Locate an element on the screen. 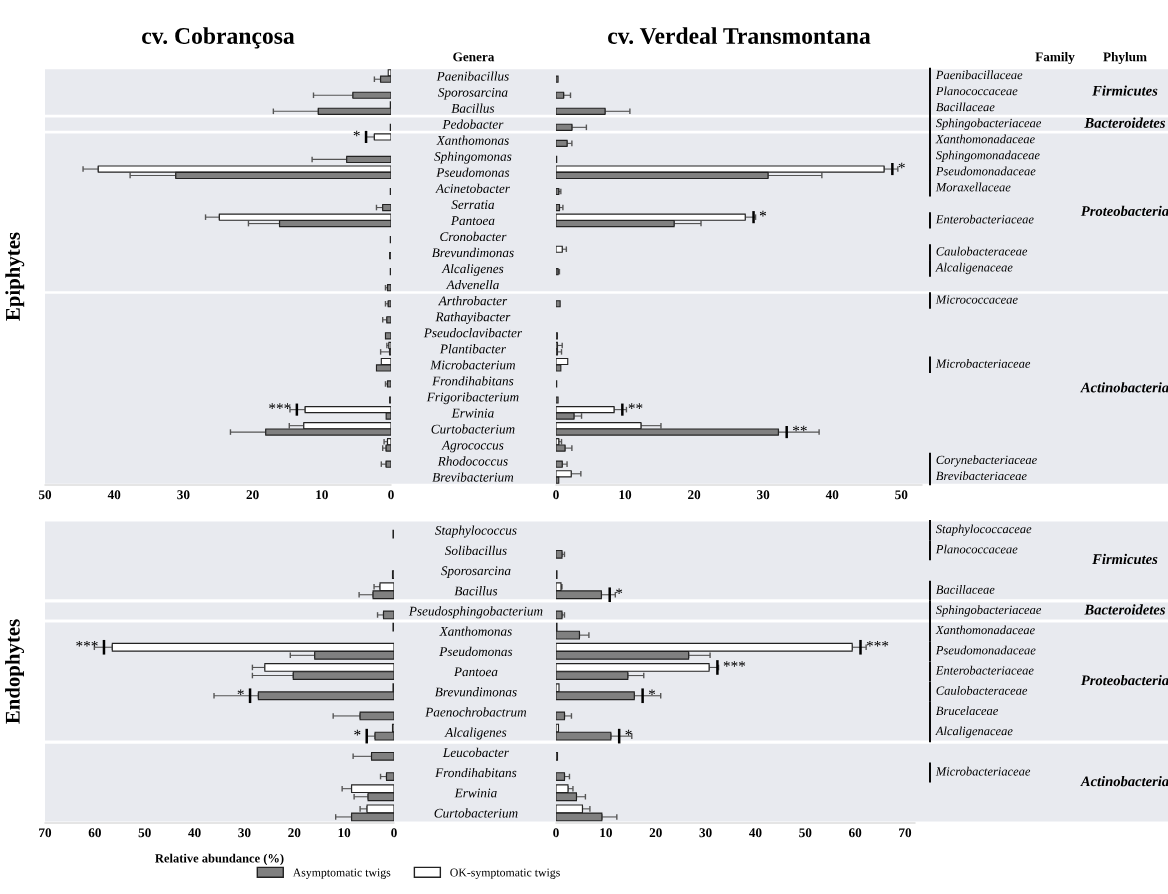 The image size is (1168, 894). y-tick-label: Brevibacterium is located at coordinates (473, 477).